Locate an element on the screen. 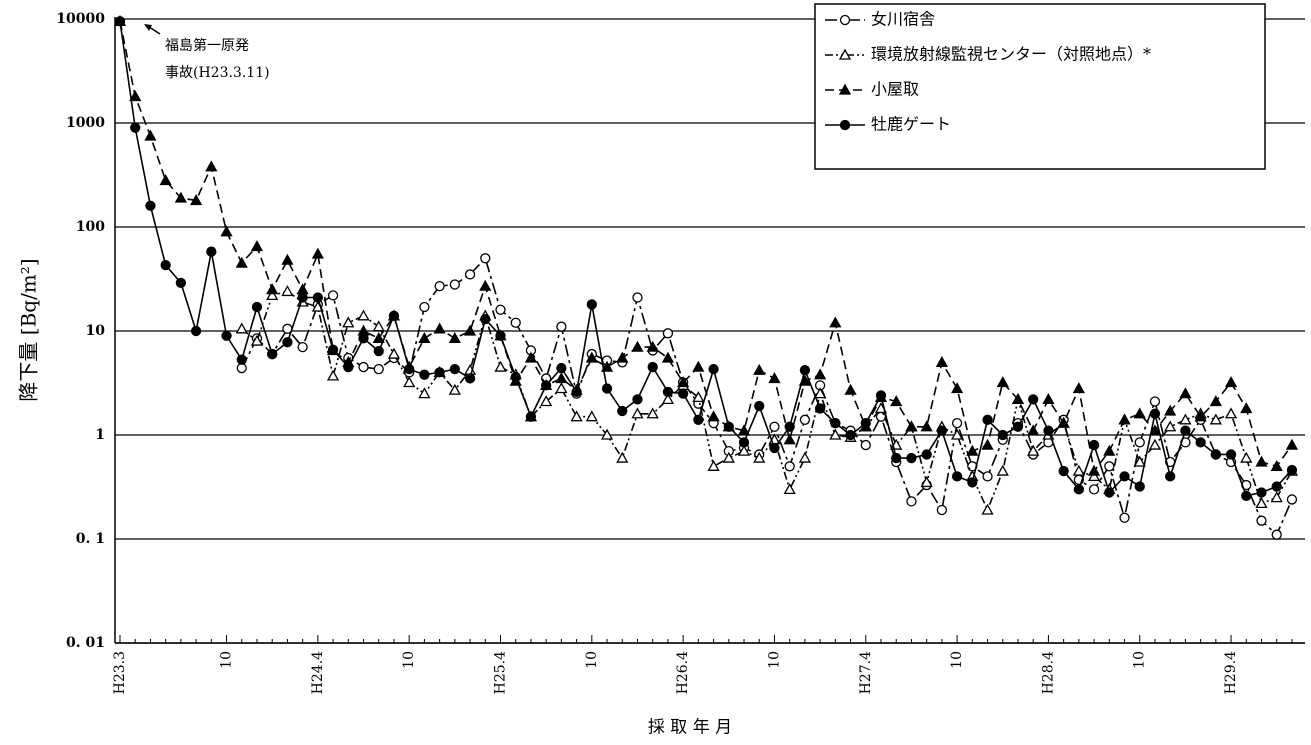 This screenshot has width=1311, height=745. y-axis-label: 降下量 [Bq/m²] is located at coordinates (29, 329).